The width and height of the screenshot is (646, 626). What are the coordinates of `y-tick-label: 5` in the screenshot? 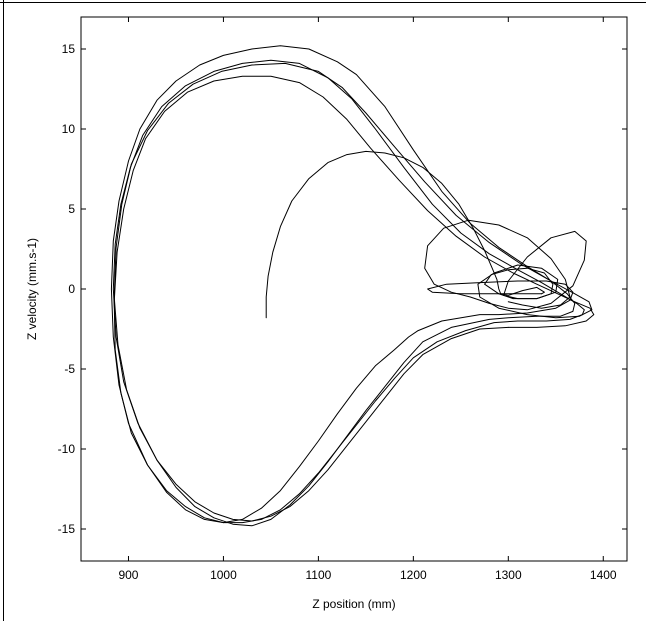 It's located at (71, 209).